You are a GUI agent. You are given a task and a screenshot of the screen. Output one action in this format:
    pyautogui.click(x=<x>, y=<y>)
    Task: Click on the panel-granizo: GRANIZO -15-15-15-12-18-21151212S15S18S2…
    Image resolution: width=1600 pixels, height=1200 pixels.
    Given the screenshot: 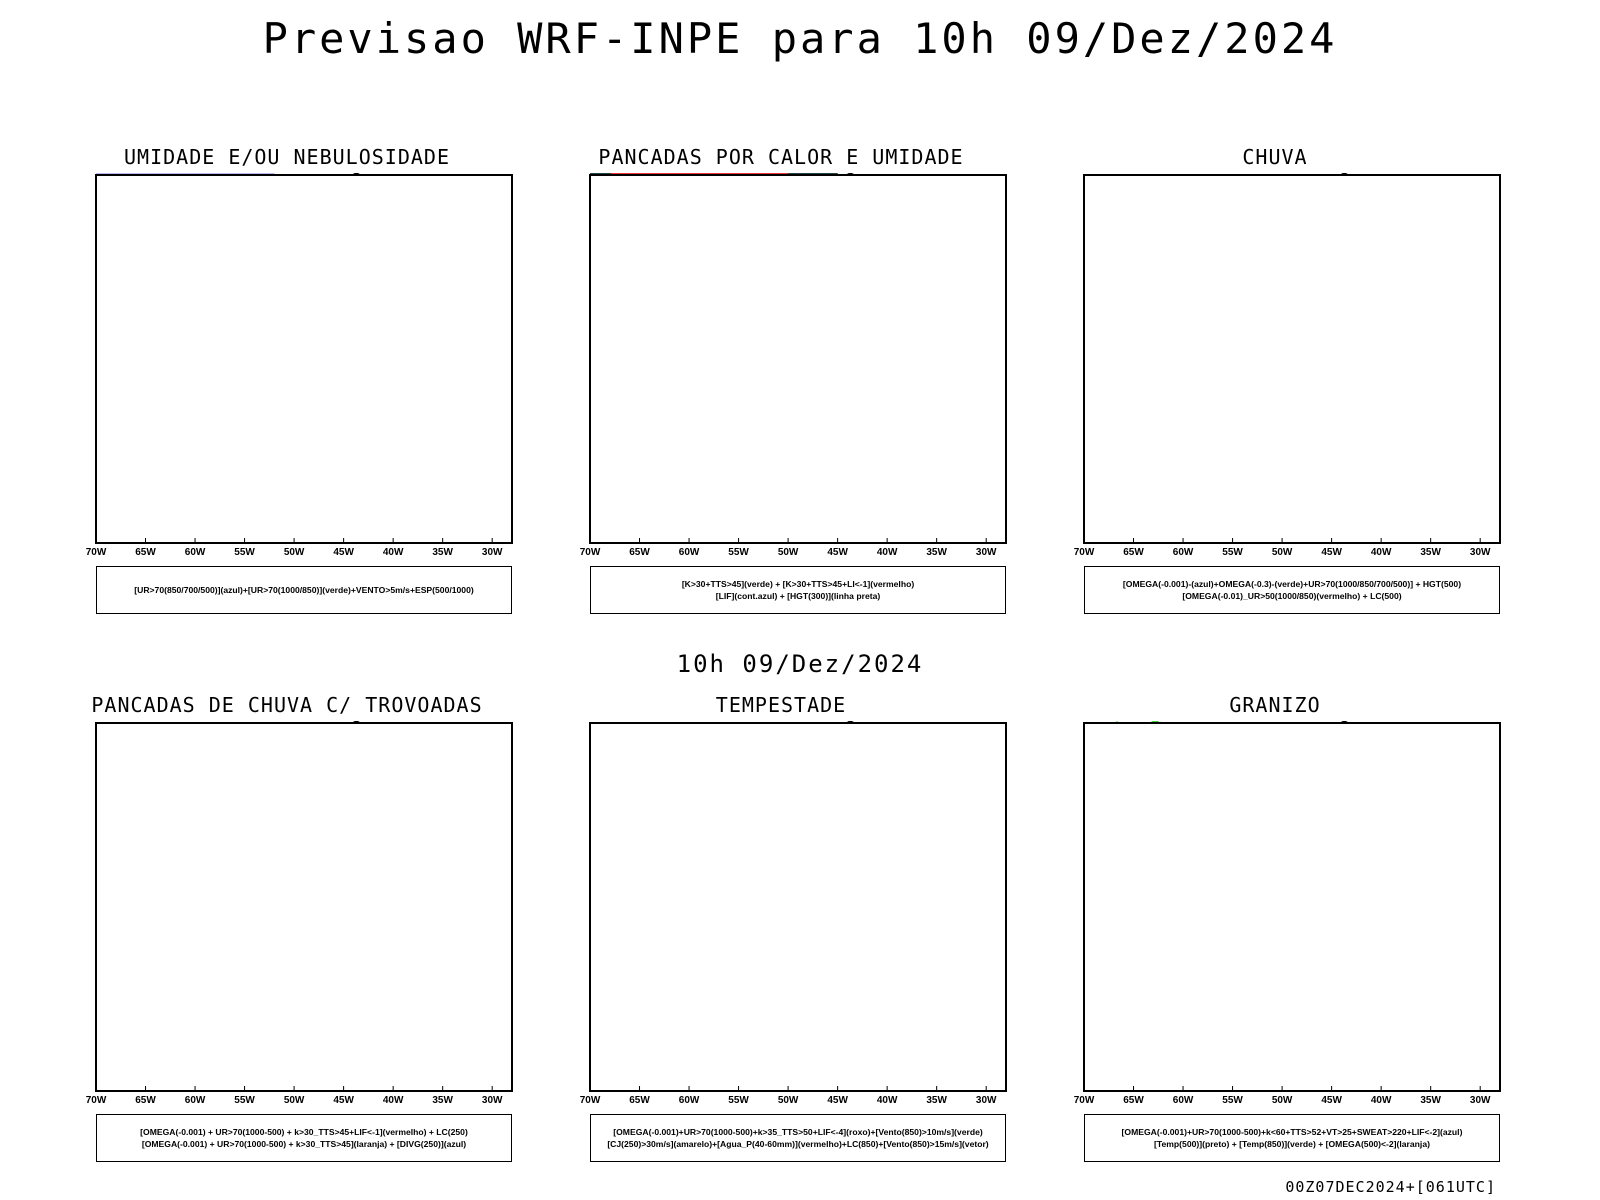 What is the action you would take?
    pyautogui.click(x=1275, y=927)
    